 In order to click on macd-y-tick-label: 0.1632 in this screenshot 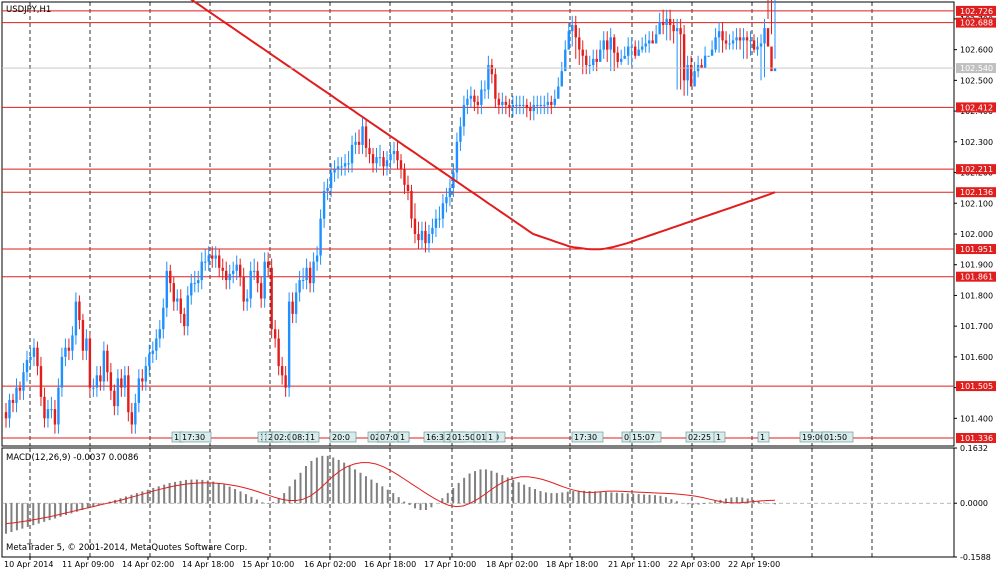, I will do `click(974, 448)`.